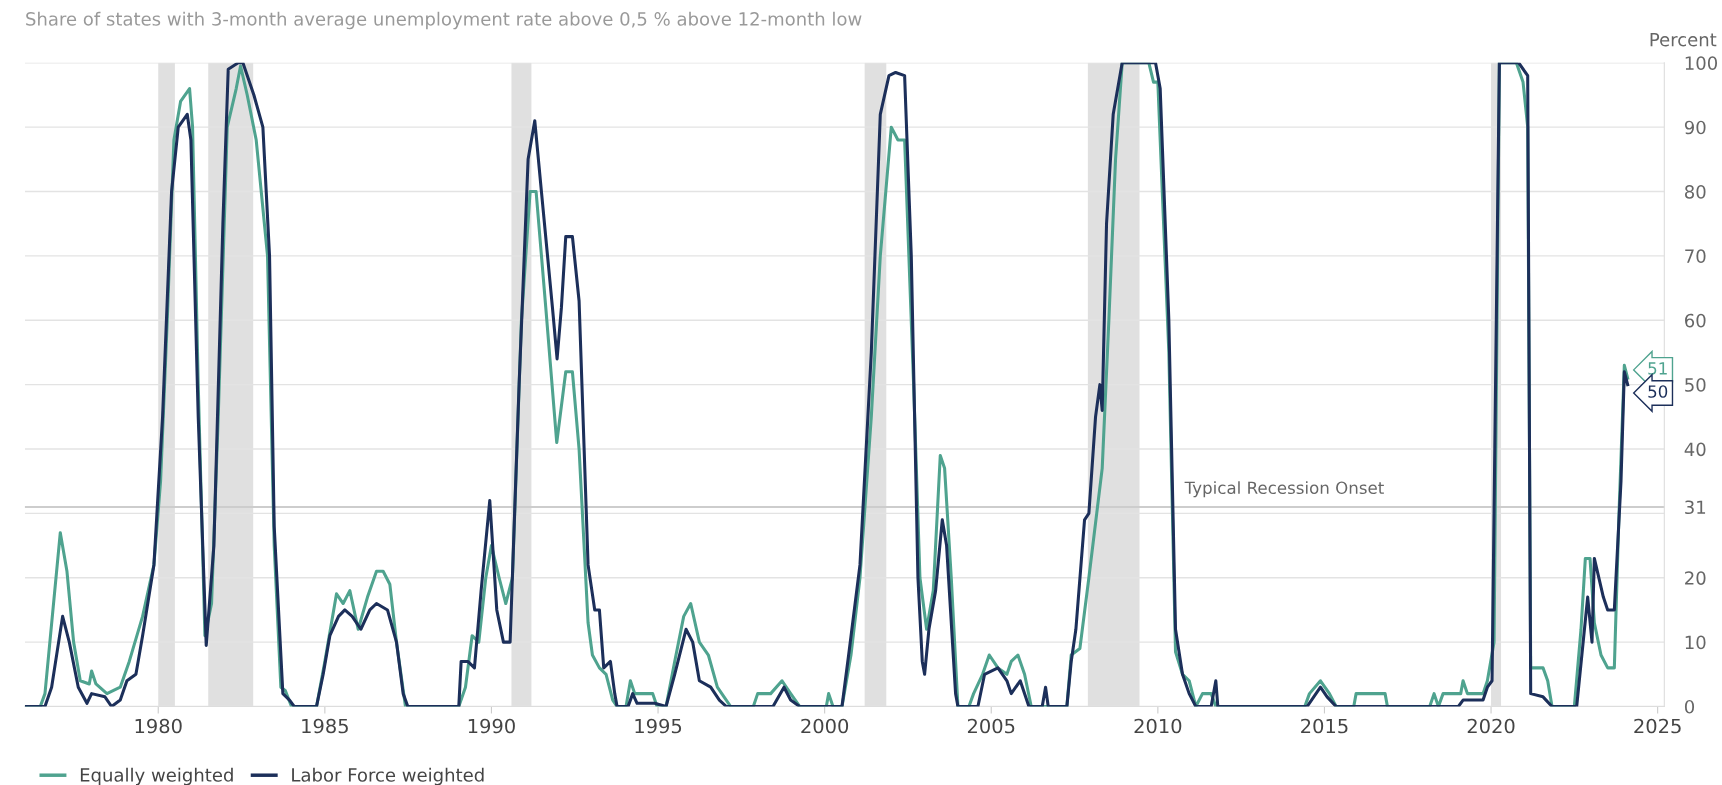 Image resolution: width=1722 pixels, height=785 pixels. Describe the element at coordinates (1657, 368) in the screenshot. I see `data-label: 51` at that location.